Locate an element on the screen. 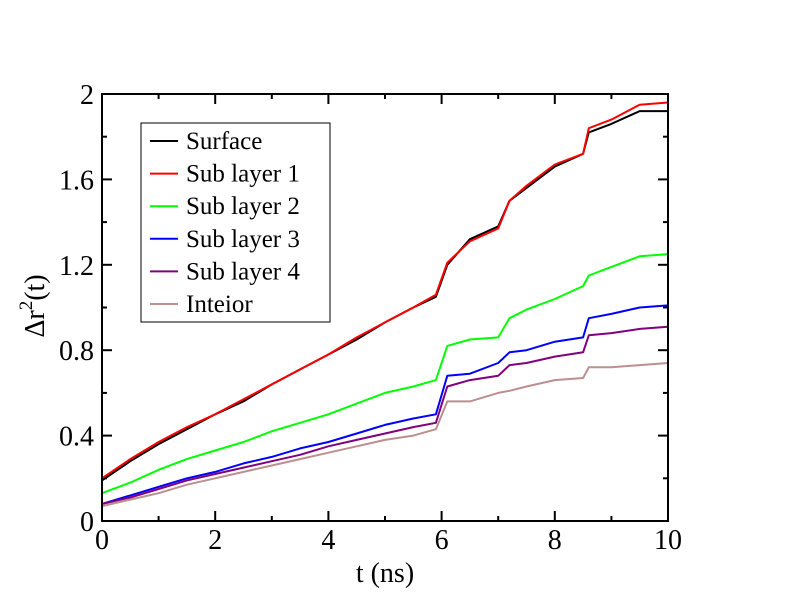 The height and width of the screenshot is (612, 792). legend-label: Sub layer 2 is located at coordinates (243, 206).